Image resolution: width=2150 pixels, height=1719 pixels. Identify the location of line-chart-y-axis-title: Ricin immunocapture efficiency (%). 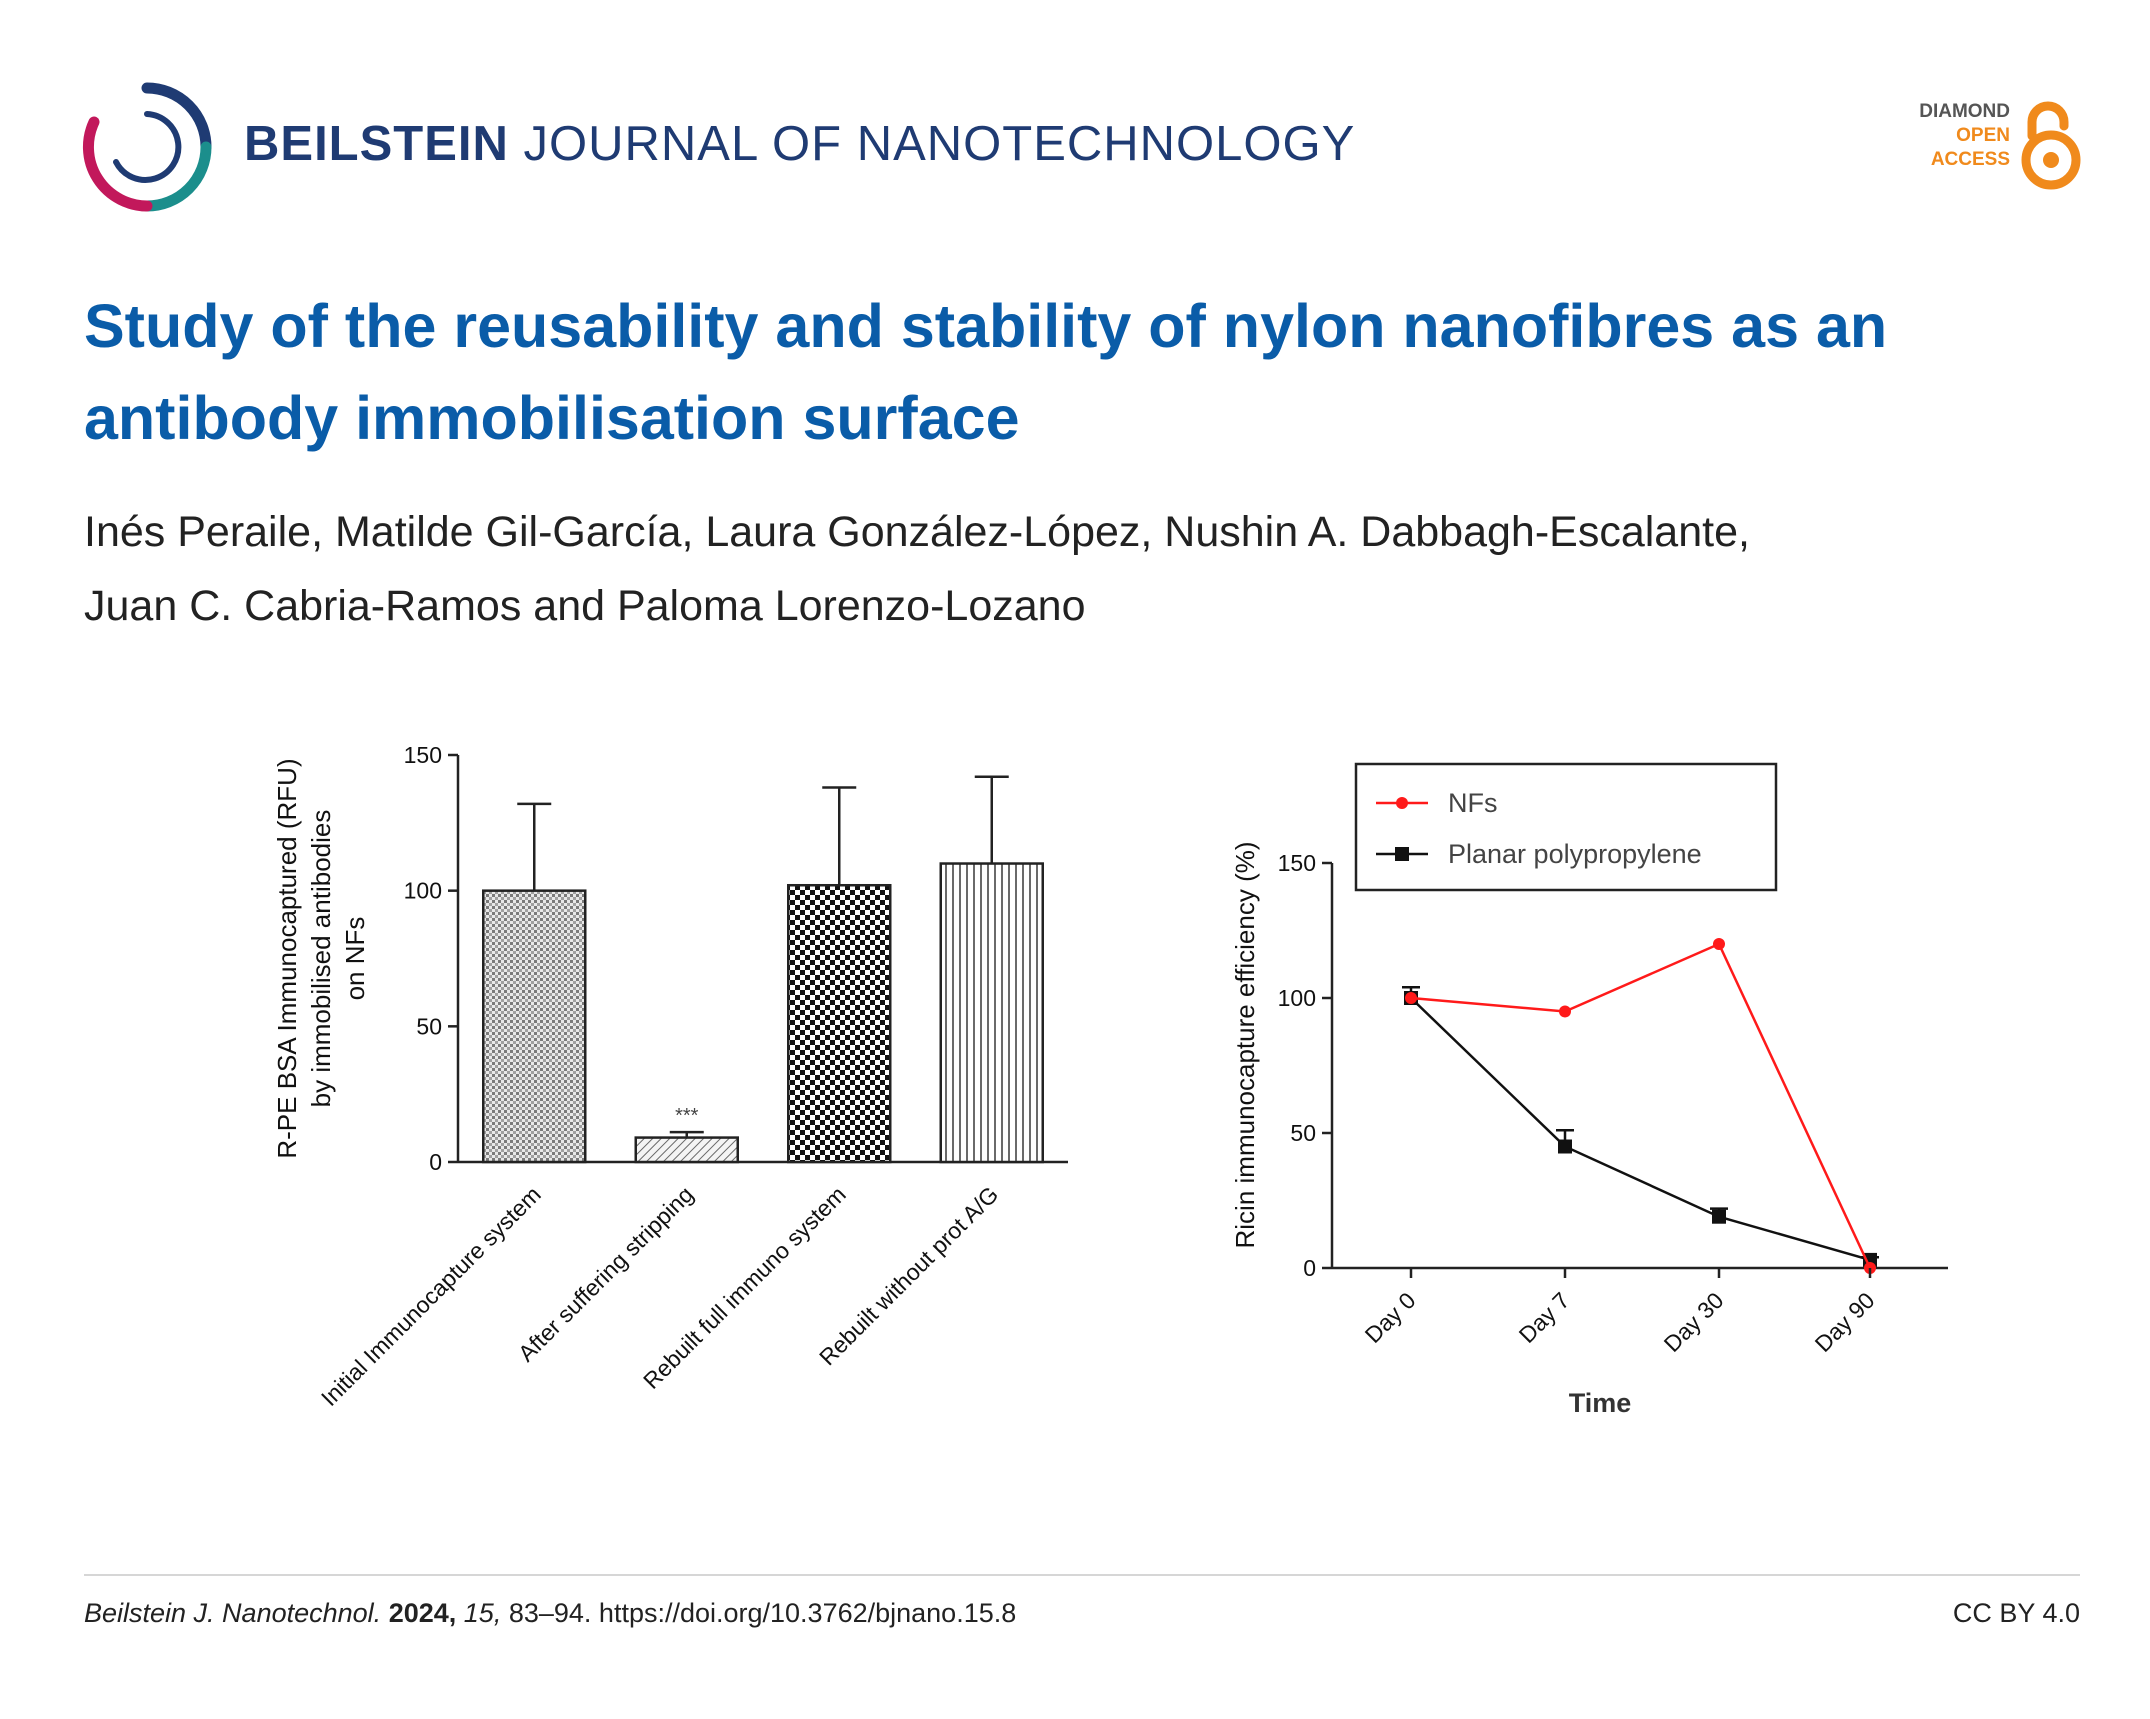
(1245, 1045).